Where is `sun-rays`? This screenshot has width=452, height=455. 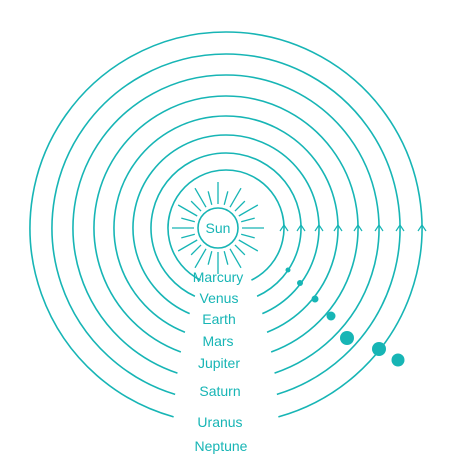
sun-rays is located at coordinates (218, 228).